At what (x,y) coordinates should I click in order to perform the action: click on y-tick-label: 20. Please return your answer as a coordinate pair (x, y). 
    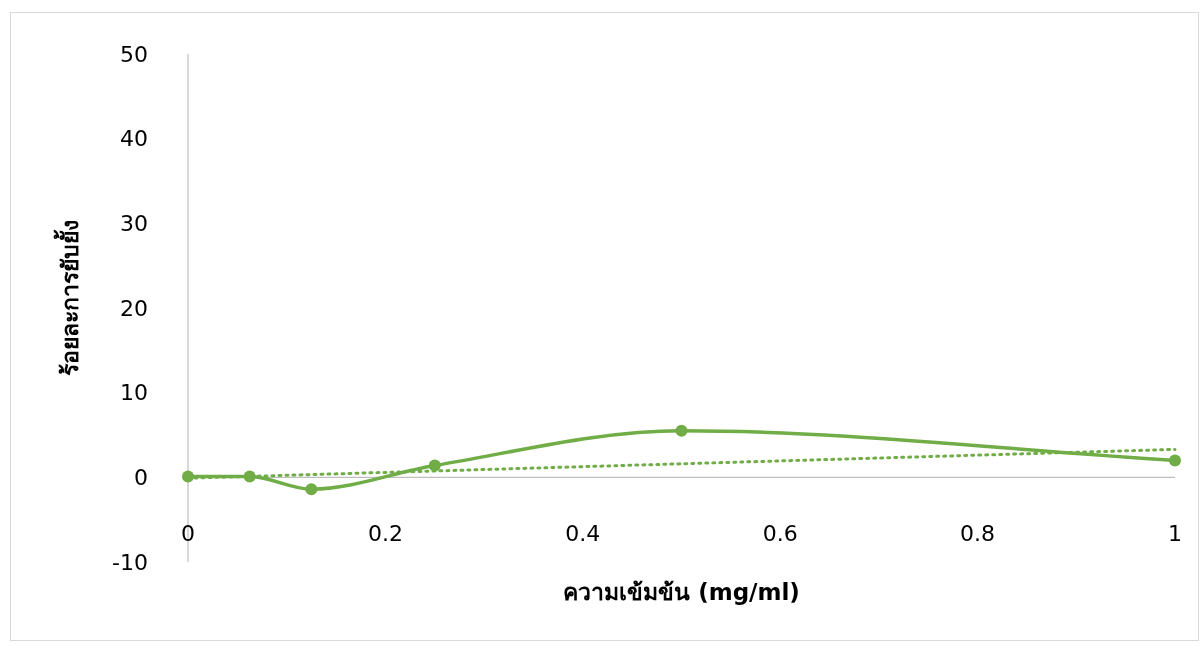
    Looking at the image, I should click on (134, 308).